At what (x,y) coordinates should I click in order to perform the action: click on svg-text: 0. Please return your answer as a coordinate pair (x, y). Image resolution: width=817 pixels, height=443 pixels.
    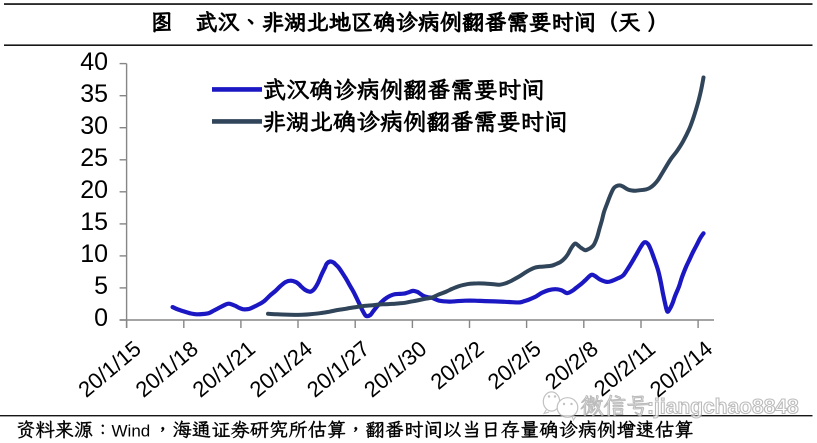
    Looking at the image, I should click on (101, 318).